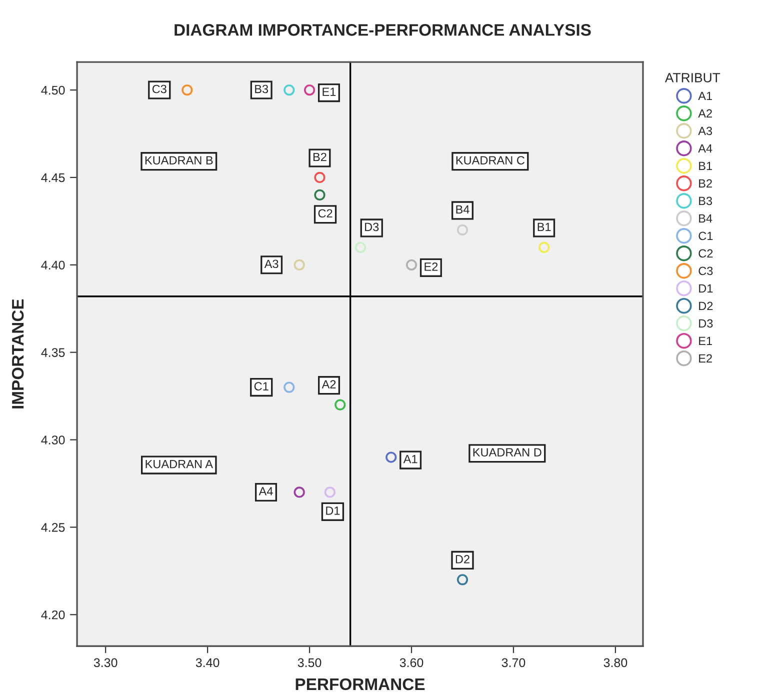 Image resolution: width=765 pixels, height=697 pixels. What do you see at coordinates (616, 663) in the screenshot?
I see `x-tick-label: 3.80` at bounding box center [616, 663].